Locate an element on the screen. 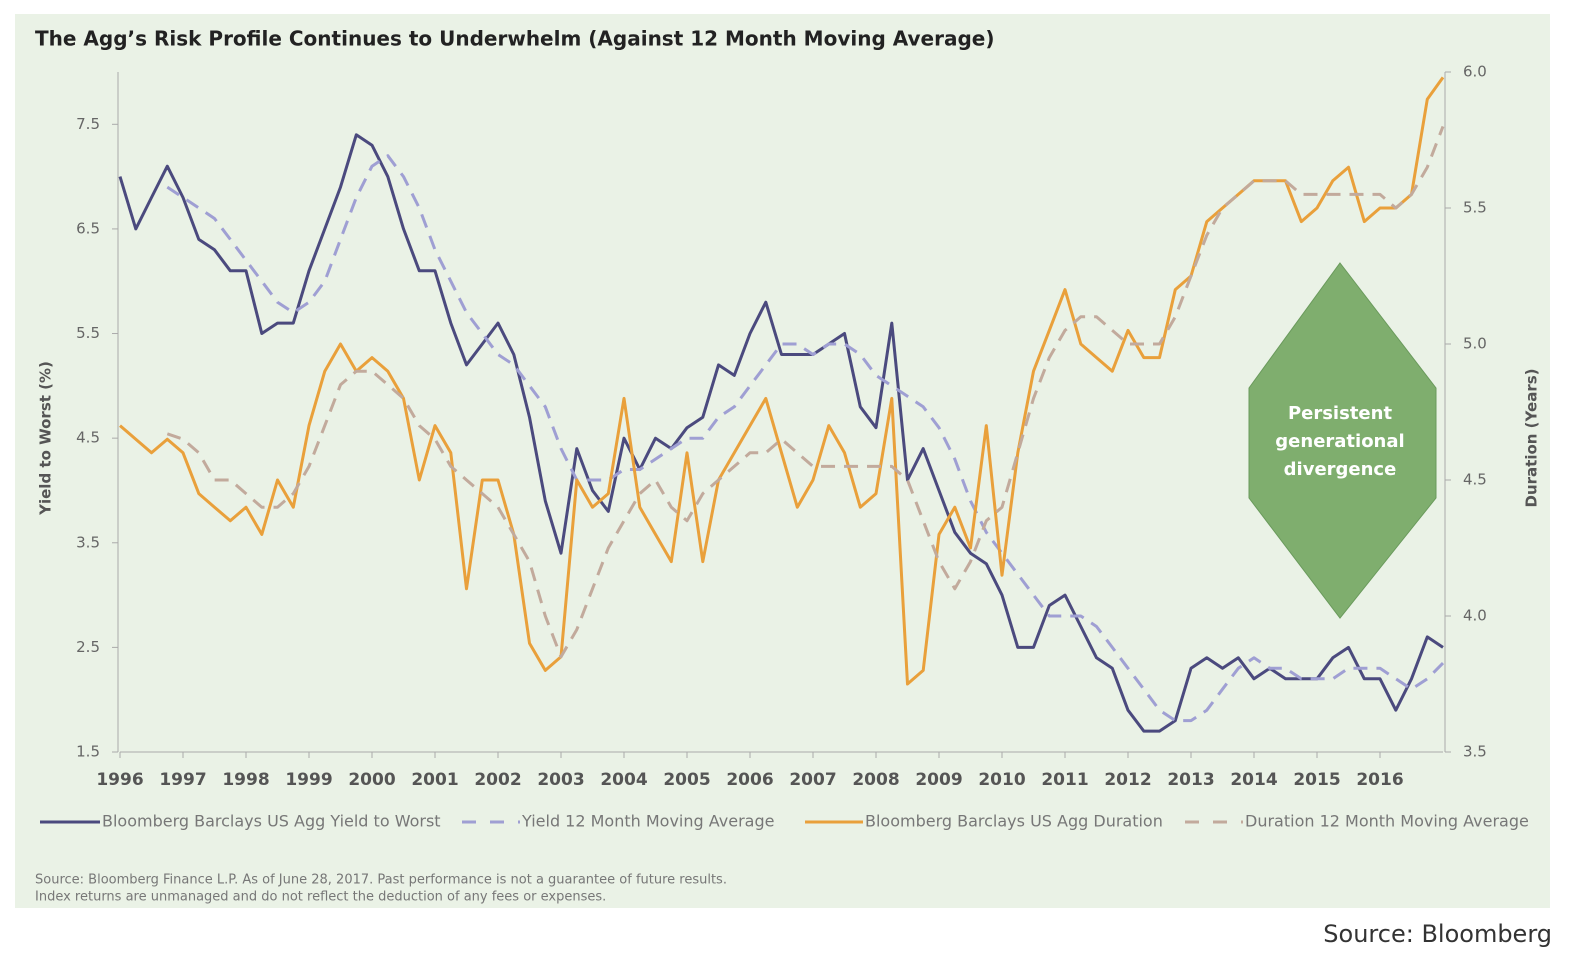  legend-label: Duration 12 Month Moving Average is located at coordinates (1387, 821).